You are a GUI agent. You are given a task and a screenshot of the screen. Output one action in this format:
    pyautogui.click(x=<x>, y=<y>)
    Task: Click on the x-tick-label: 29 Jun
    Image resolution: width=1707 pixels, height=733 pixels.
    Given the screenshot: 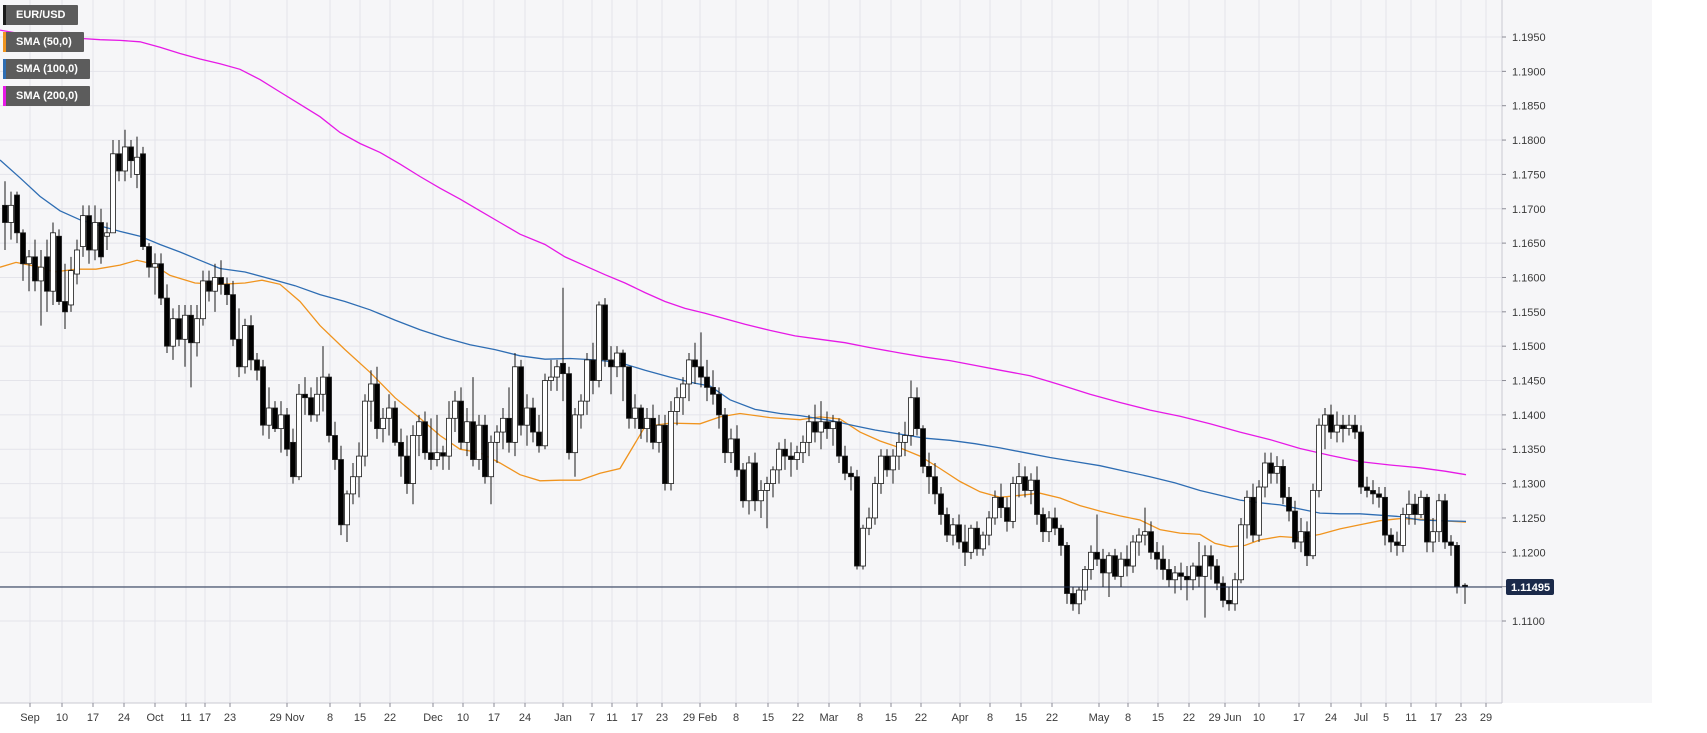 What is the action you would take?
    pyautogui.click(x=1224, y=718)
    